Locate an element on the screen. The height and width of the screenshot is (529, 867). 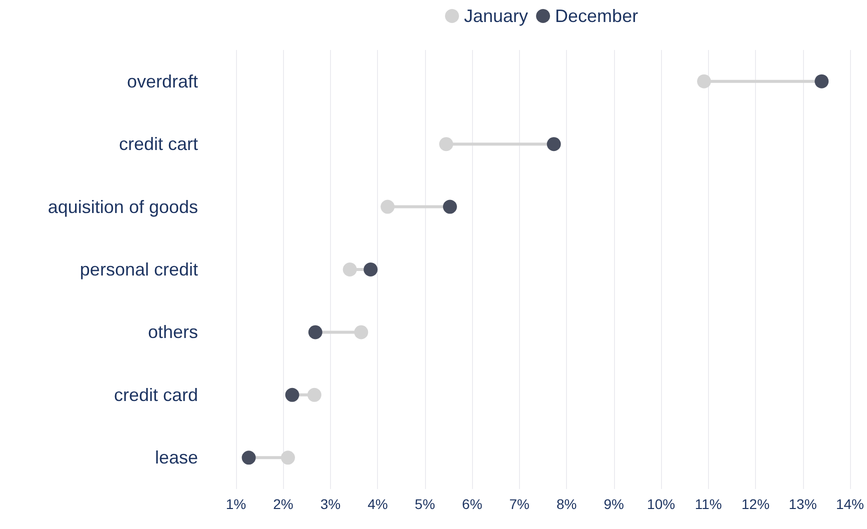
x-tick-label: 13% is located at coordinates (802, 504).